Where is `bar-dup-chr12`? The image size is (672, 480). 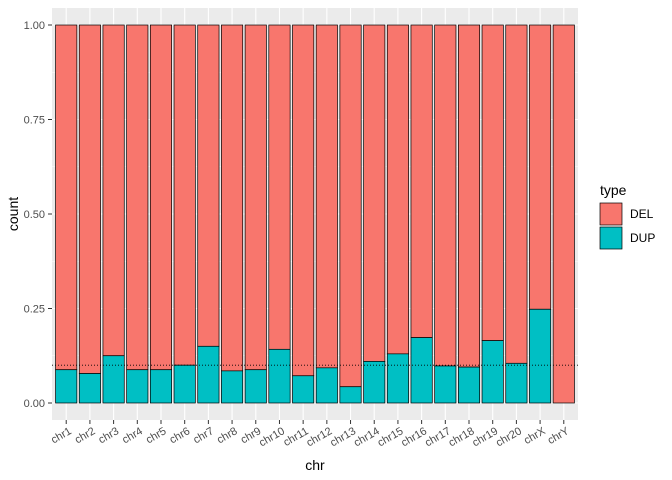 bar-dup-chr12 is located at coordinates (326, 385).